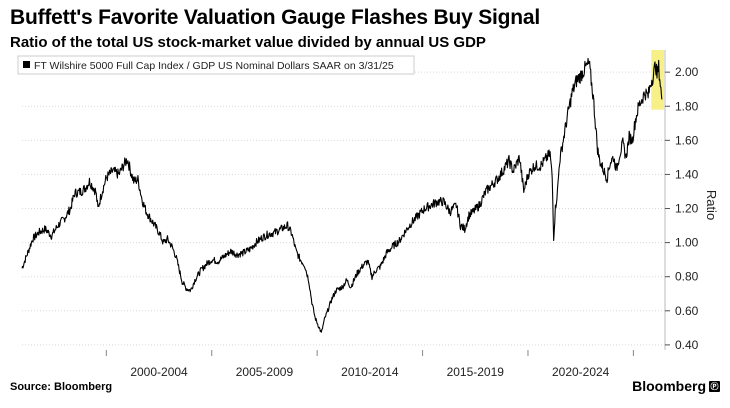 The width and height of the screenshot is (730, 408). What do you see at coordinates (714, 386) in the screenshot?
I see `brand-mark-icon: Ⓟ` at bounding box center [714, 386].